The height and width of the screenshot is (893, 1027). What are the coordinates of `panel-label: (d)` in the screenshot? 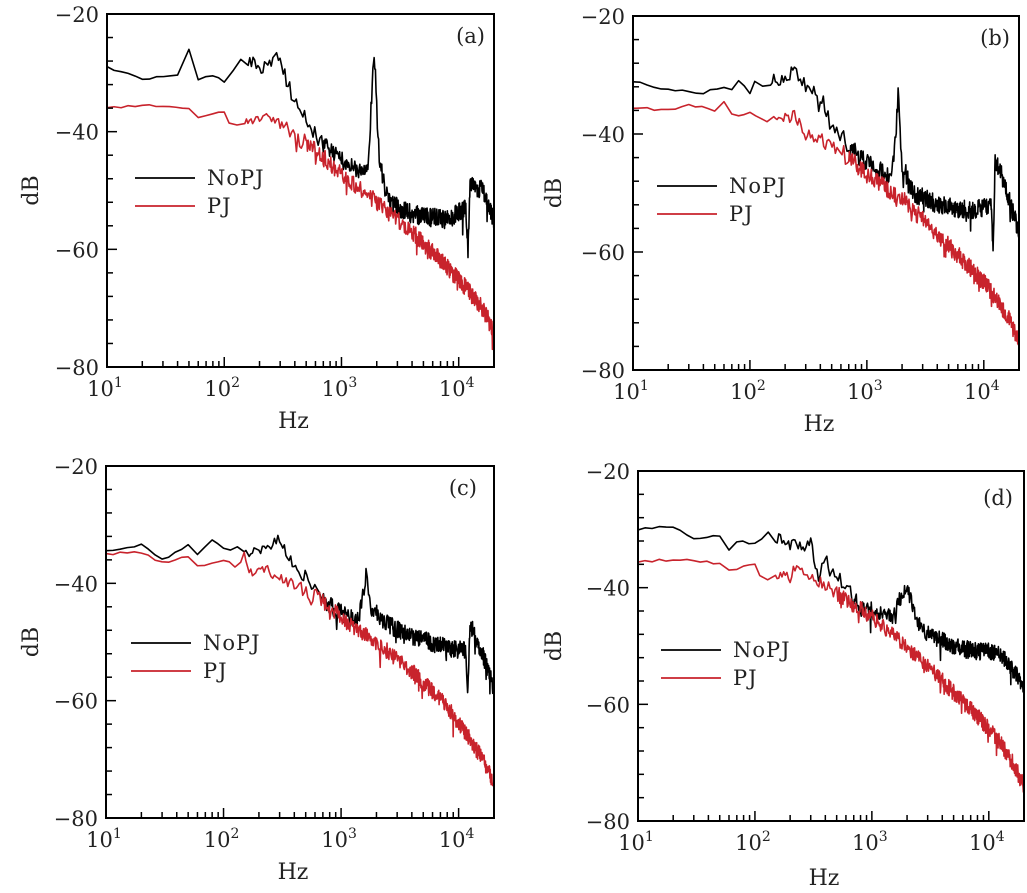 It's located at (998, 498).